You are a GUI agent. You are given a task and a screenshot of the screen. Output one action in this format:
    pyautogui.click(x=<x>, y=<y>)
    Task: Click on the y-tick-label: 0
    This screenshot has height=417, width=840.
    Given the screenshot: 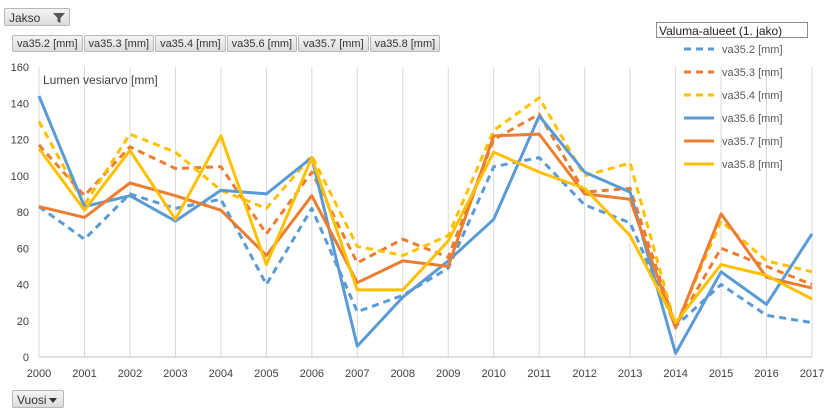 What is the action you would take?
    pyautogui.click(x=26, y=358)
    